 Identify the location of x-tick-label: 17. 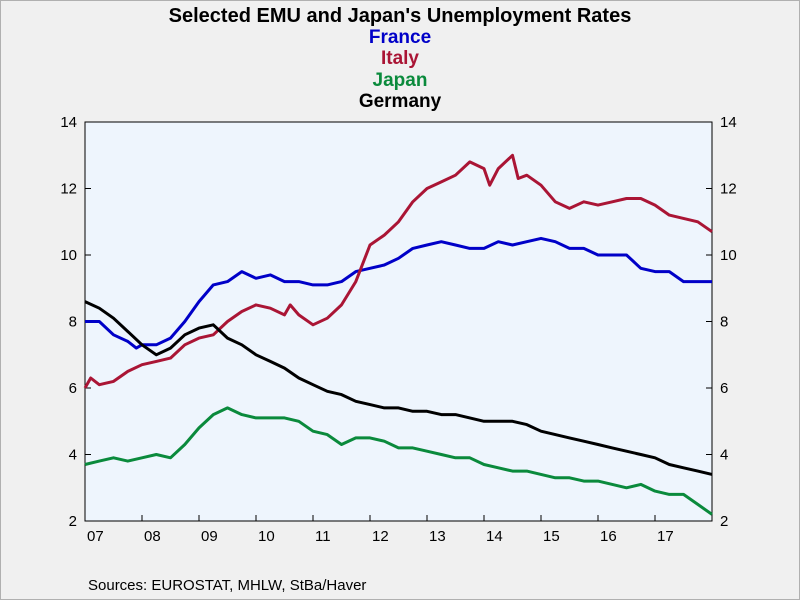
(665, 536).